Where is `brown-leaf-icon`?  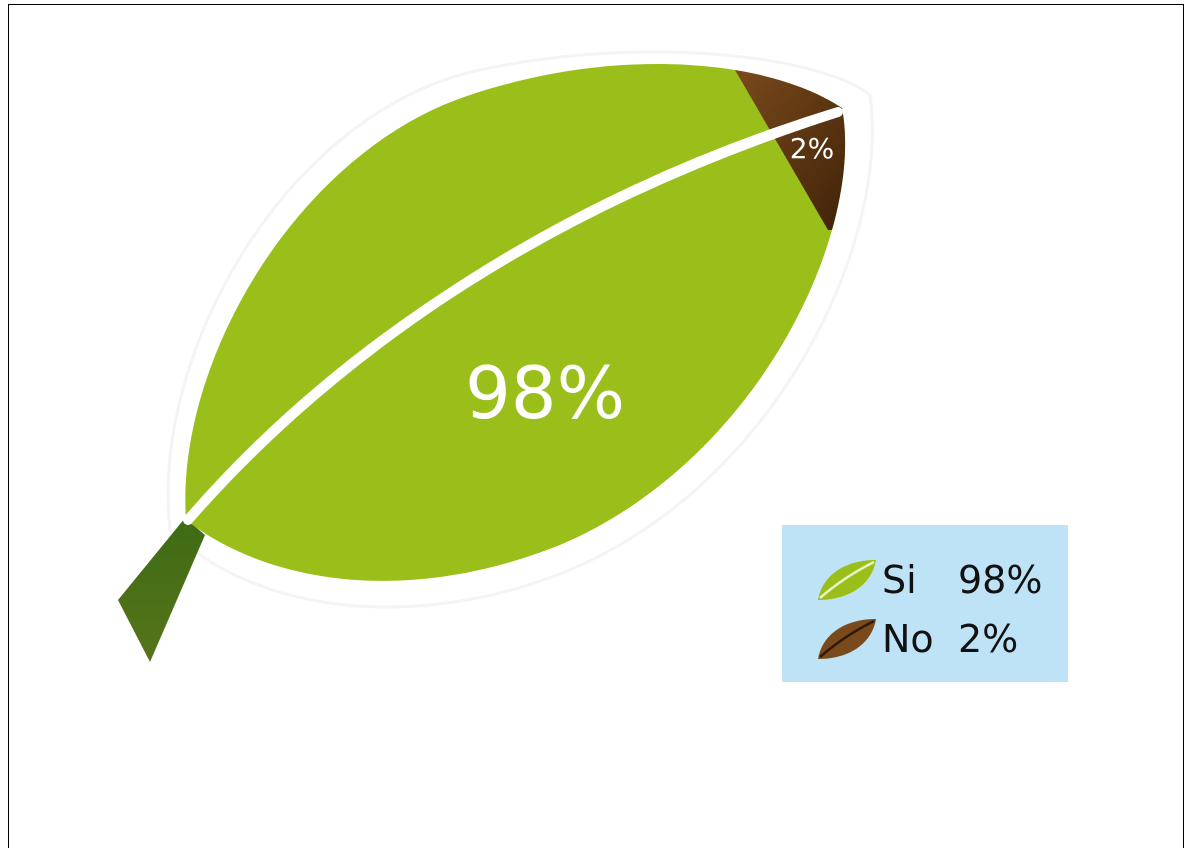
brown-leaf-icon is located at coordinates (847, 639).